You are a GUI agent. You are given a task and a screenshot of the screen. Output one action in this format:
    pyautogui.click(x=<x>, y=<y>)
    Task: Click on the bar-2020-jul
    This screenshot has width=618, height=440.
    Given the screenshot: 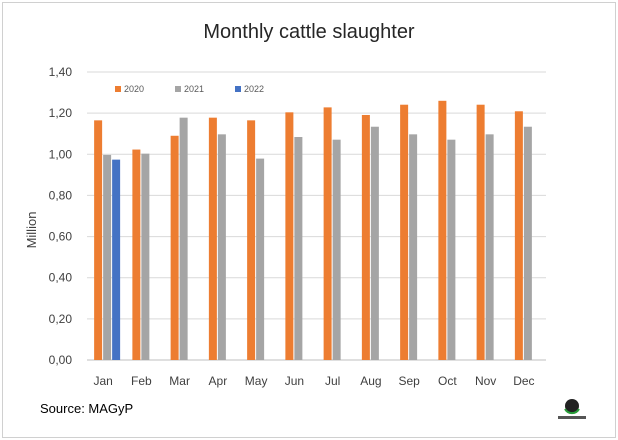 What is the action you would take?
    pyautogui.click(x=327, y=233)
    